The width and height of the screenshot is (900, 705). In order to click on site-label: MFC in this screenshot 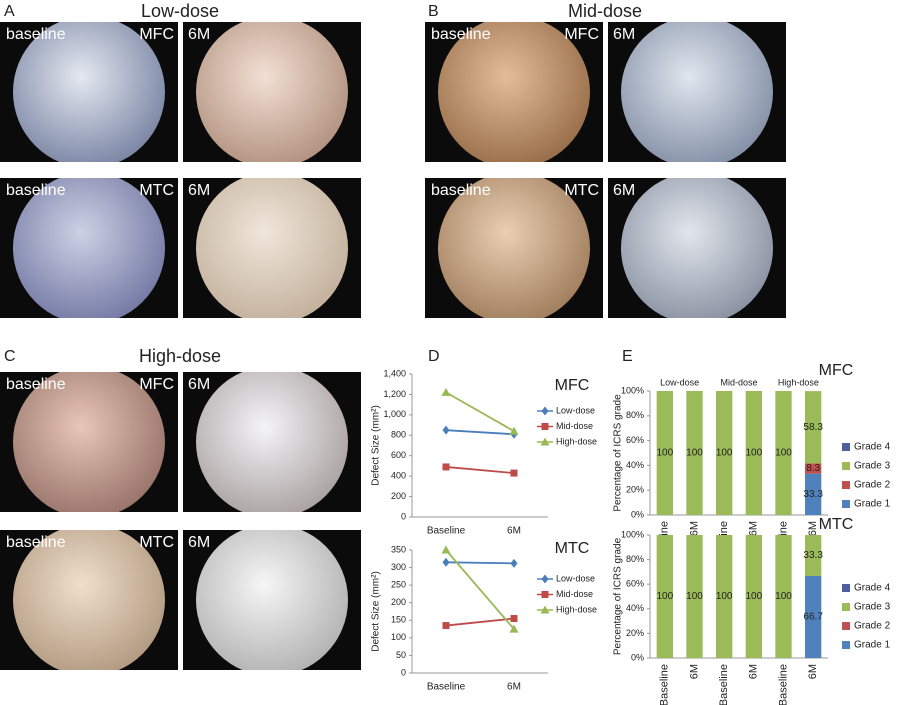, I will do `click(581, 34)`.